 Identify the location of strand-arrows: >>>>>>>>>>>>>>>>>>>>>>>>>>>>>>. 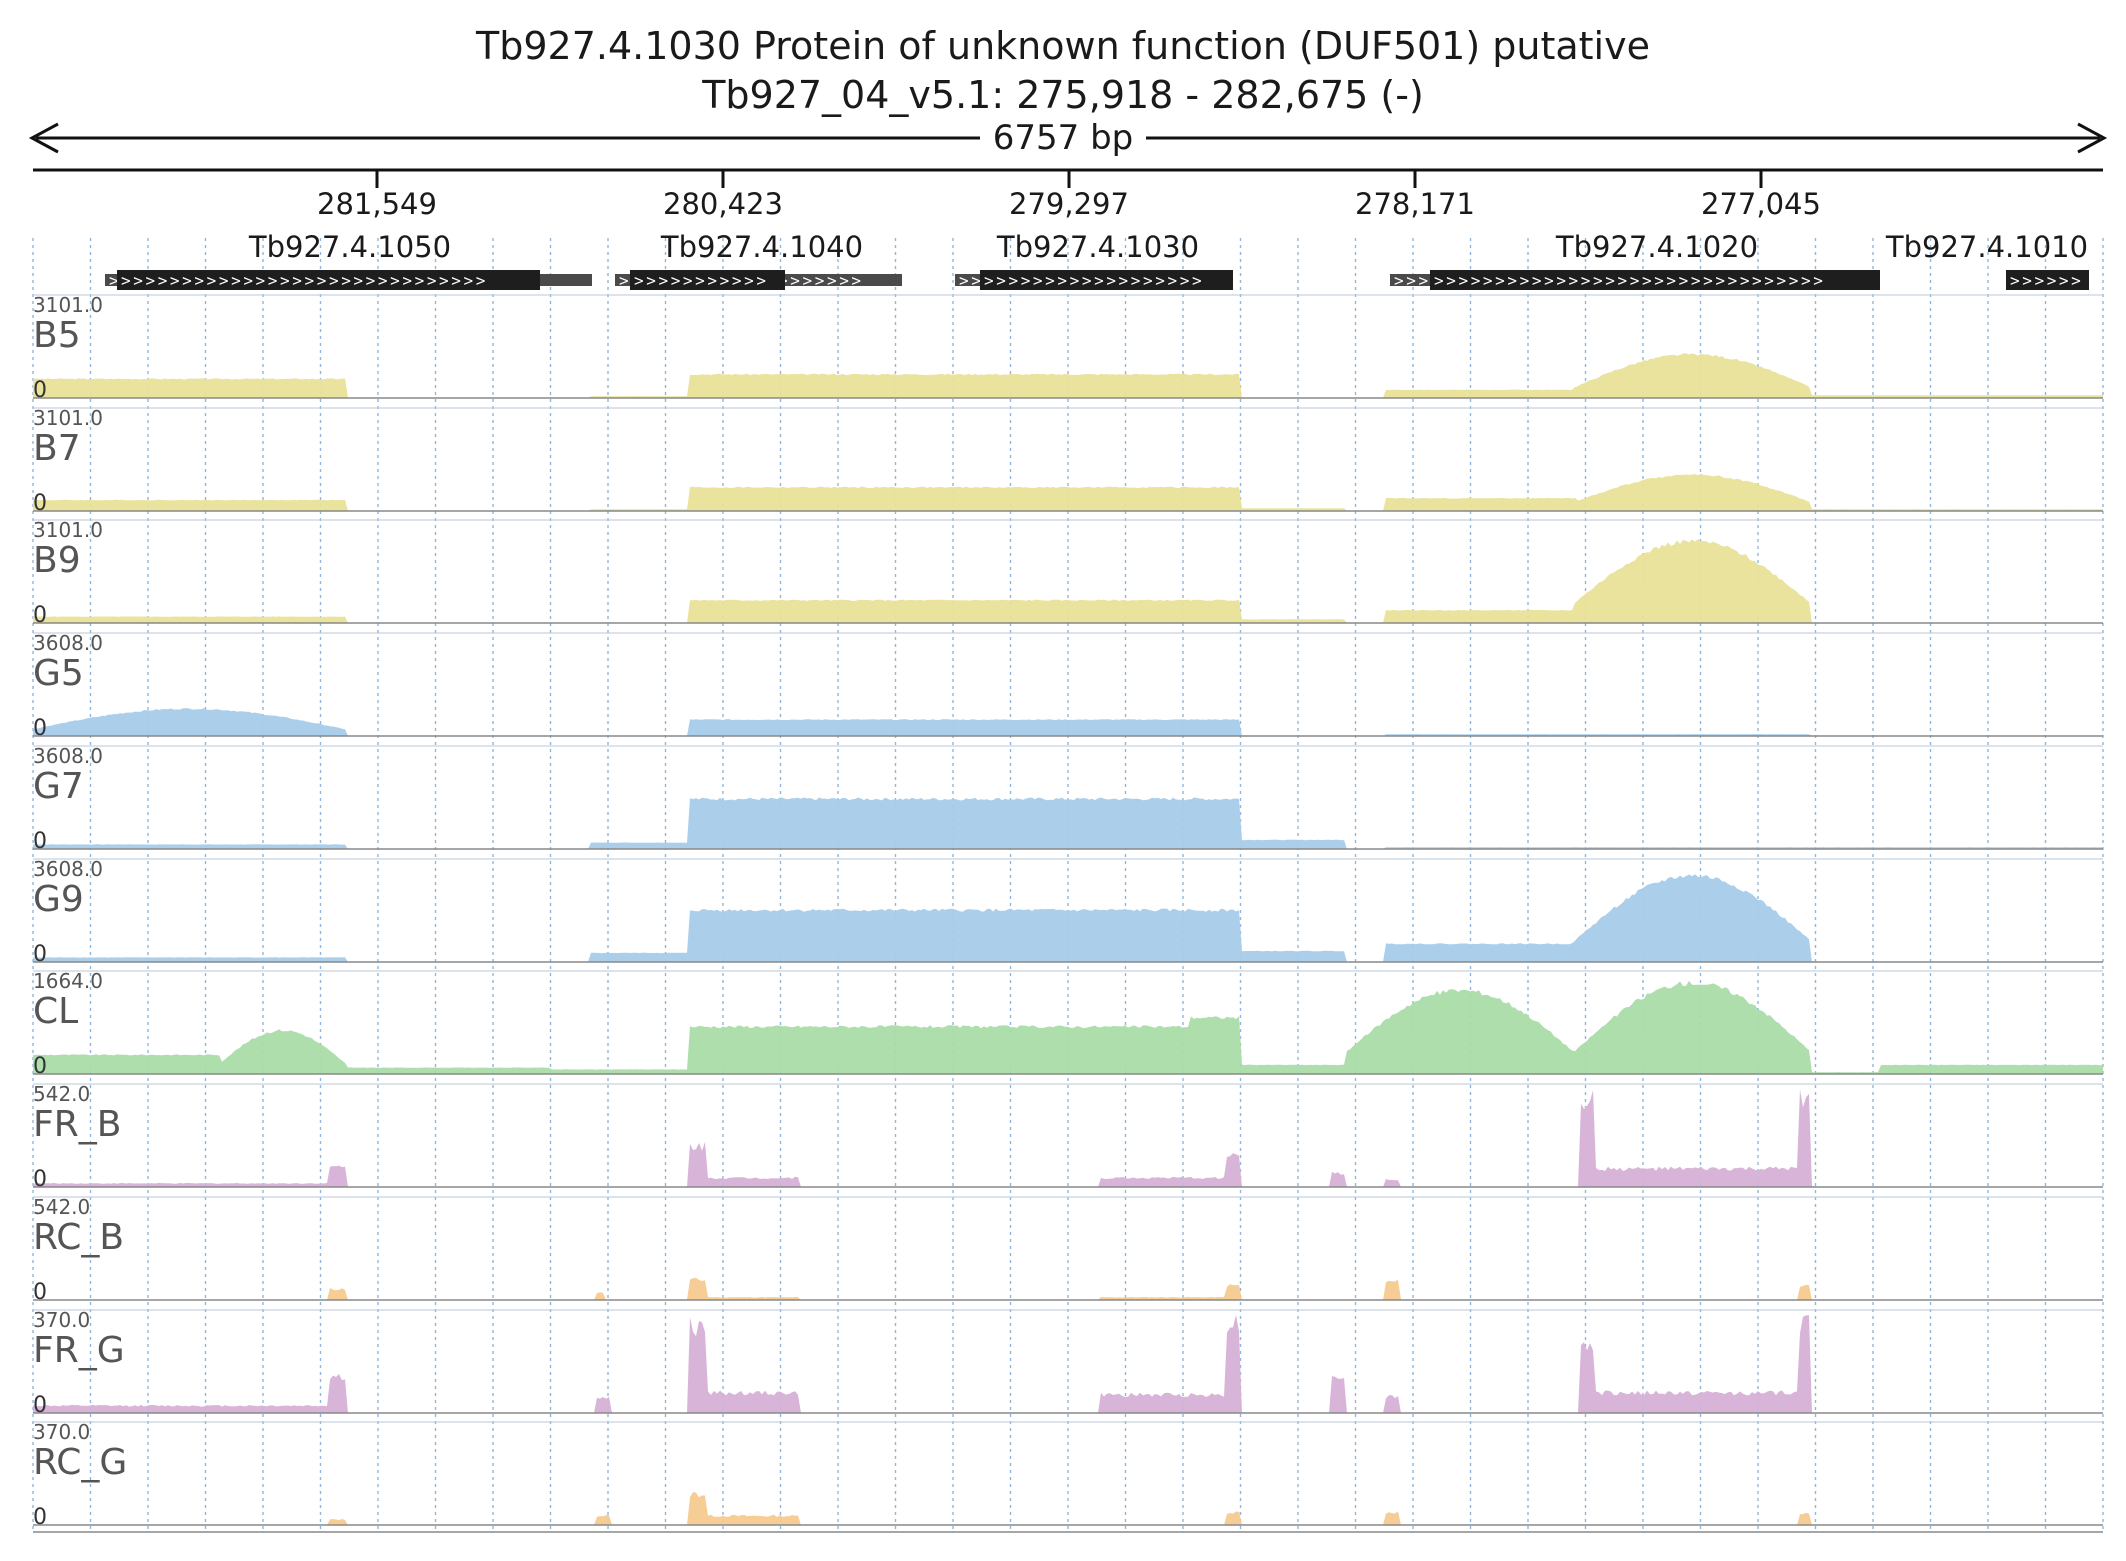
(304, 280).